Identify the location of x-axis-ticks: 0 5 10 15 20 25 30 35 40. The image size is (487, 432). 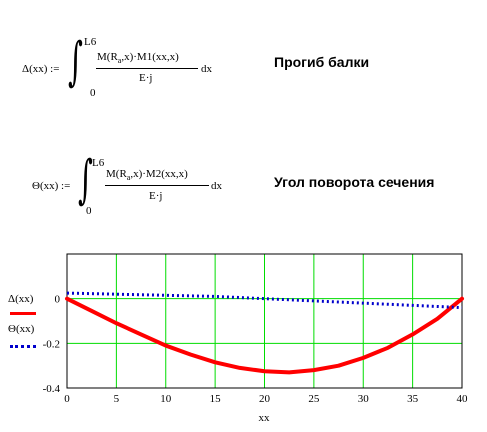
(266, 399).